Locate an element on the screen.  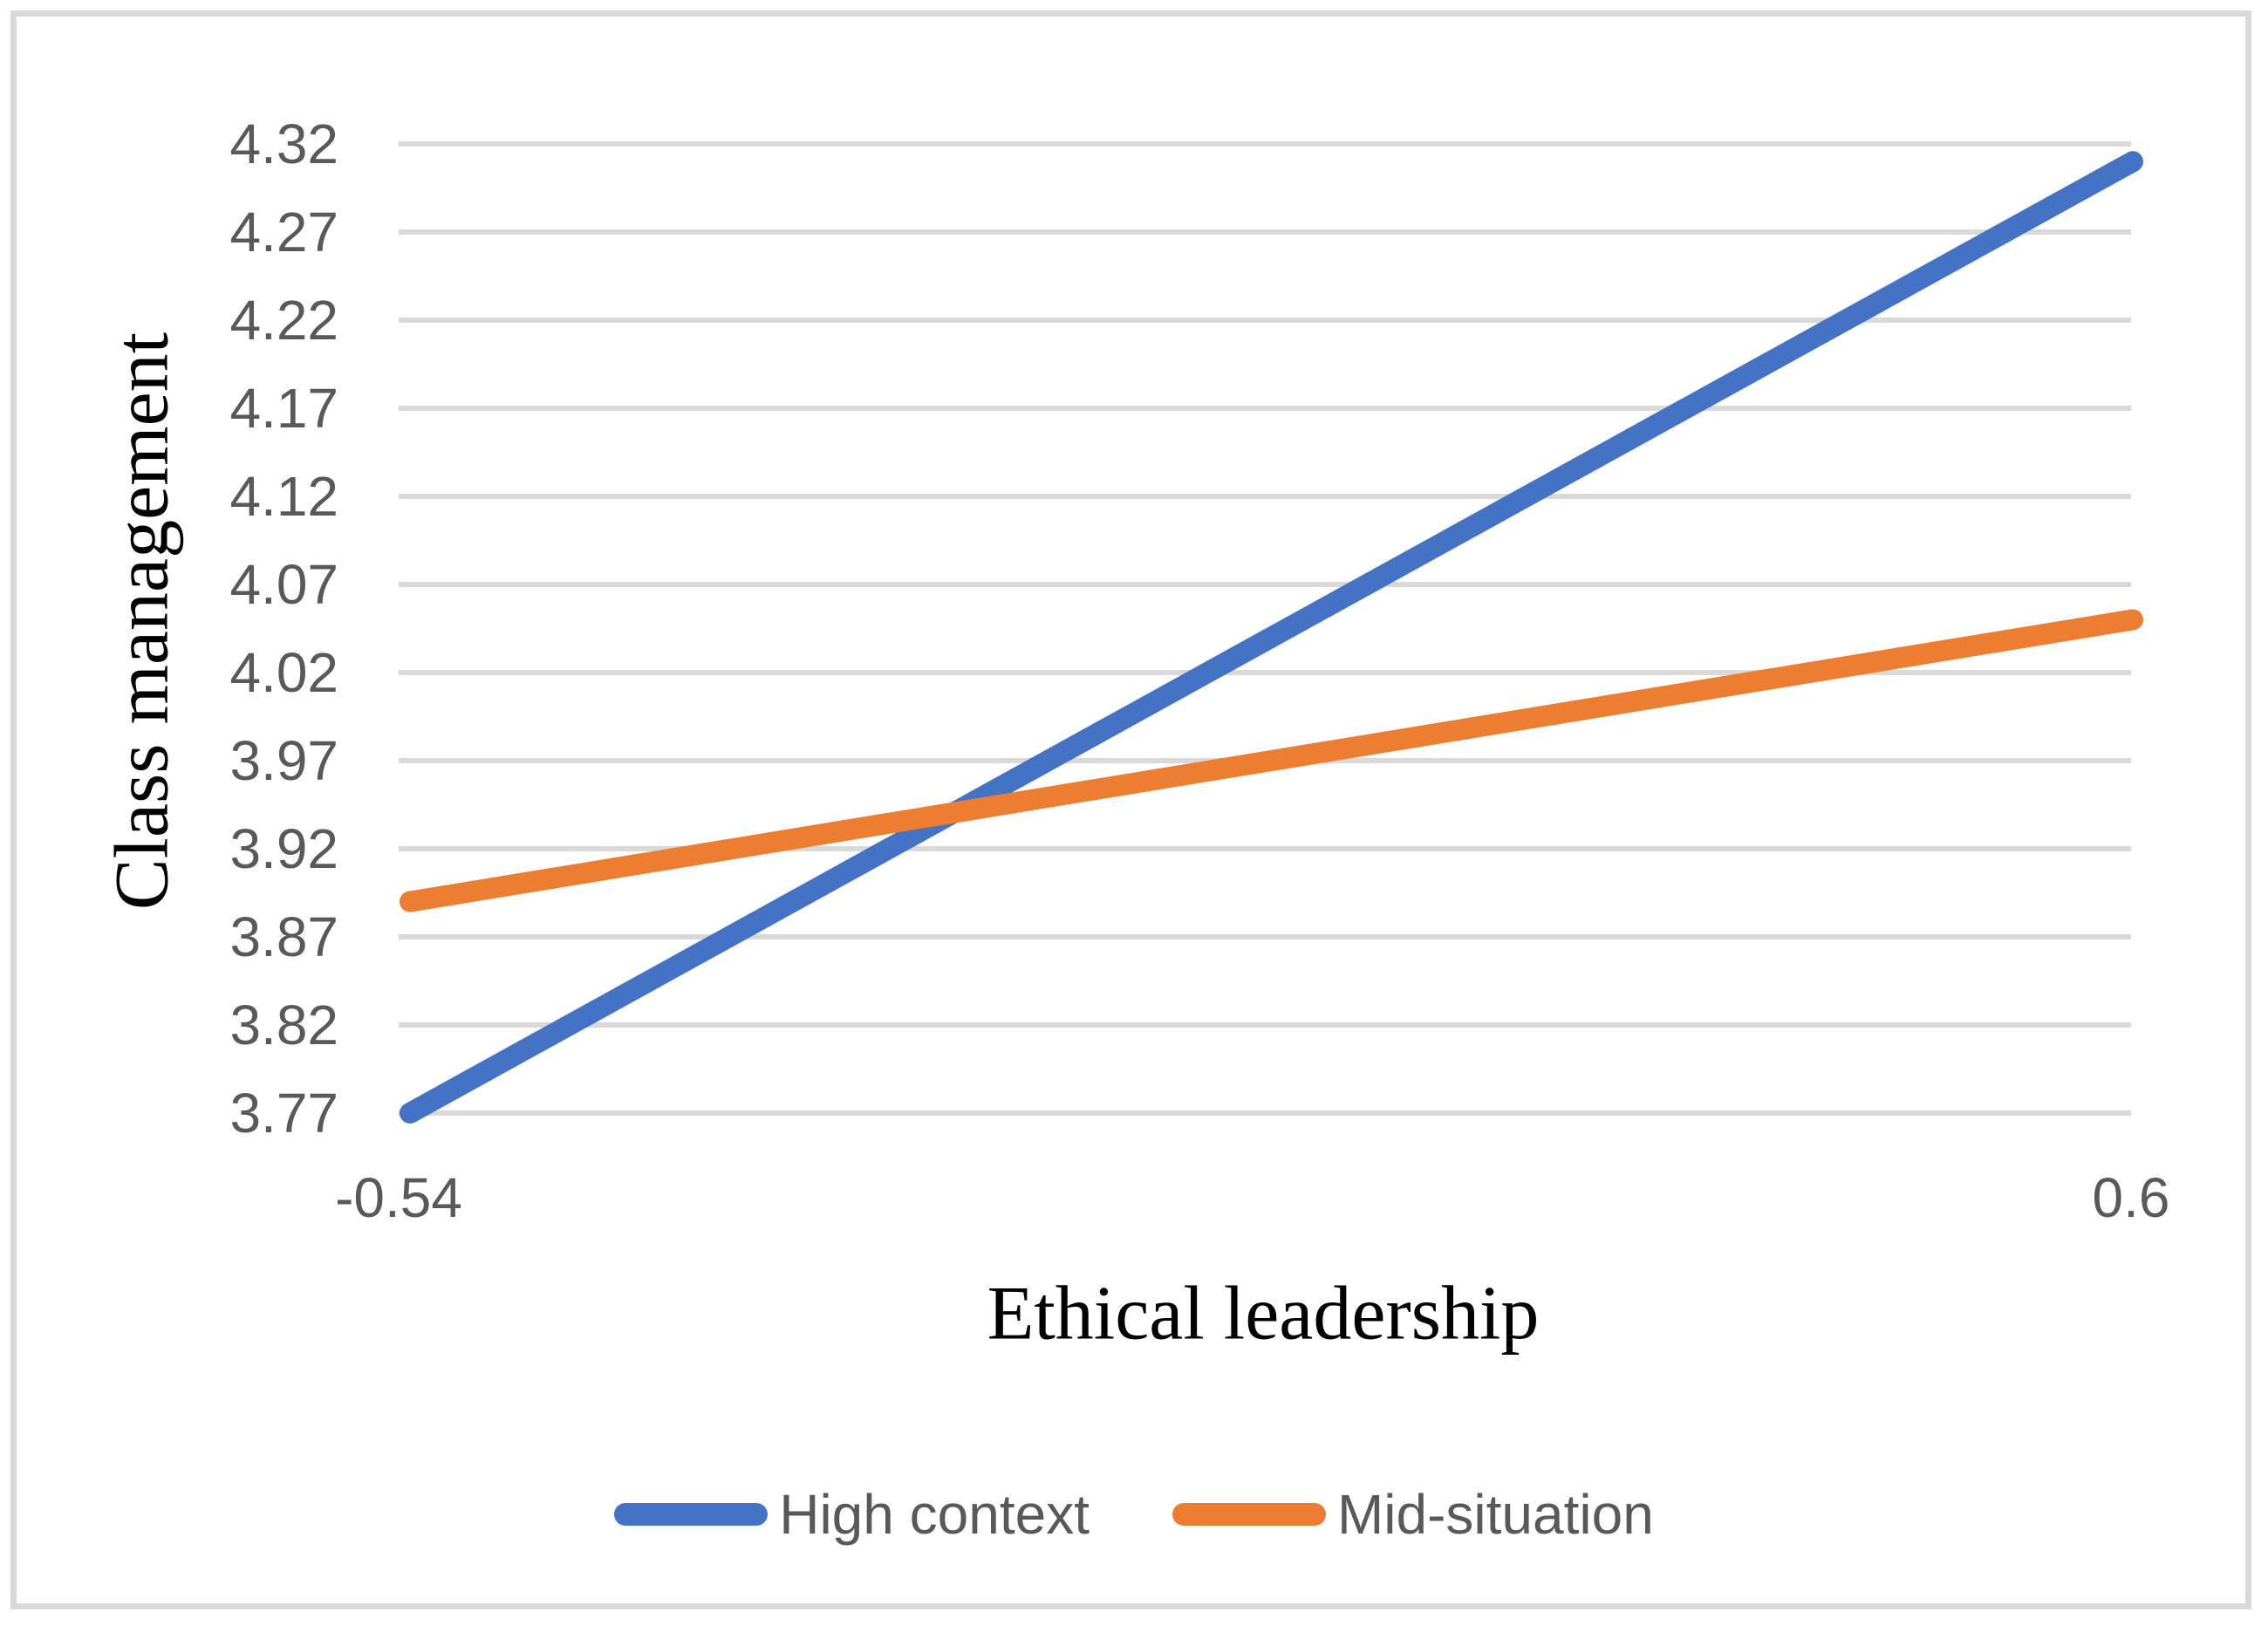
legend-item-mid-situation: Mid-situation is located at coordinates (1413, 1514).